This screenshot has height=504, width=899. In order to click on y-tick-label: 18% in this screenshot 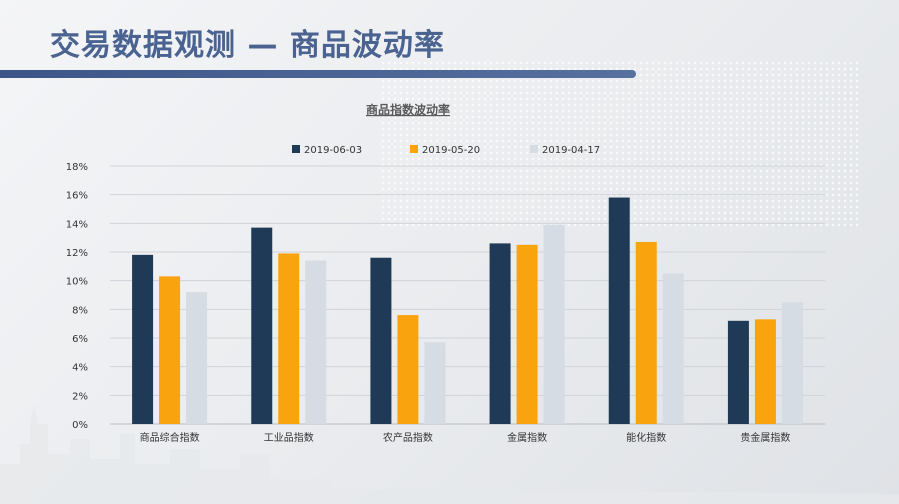, I will do `click(77, 167)`.